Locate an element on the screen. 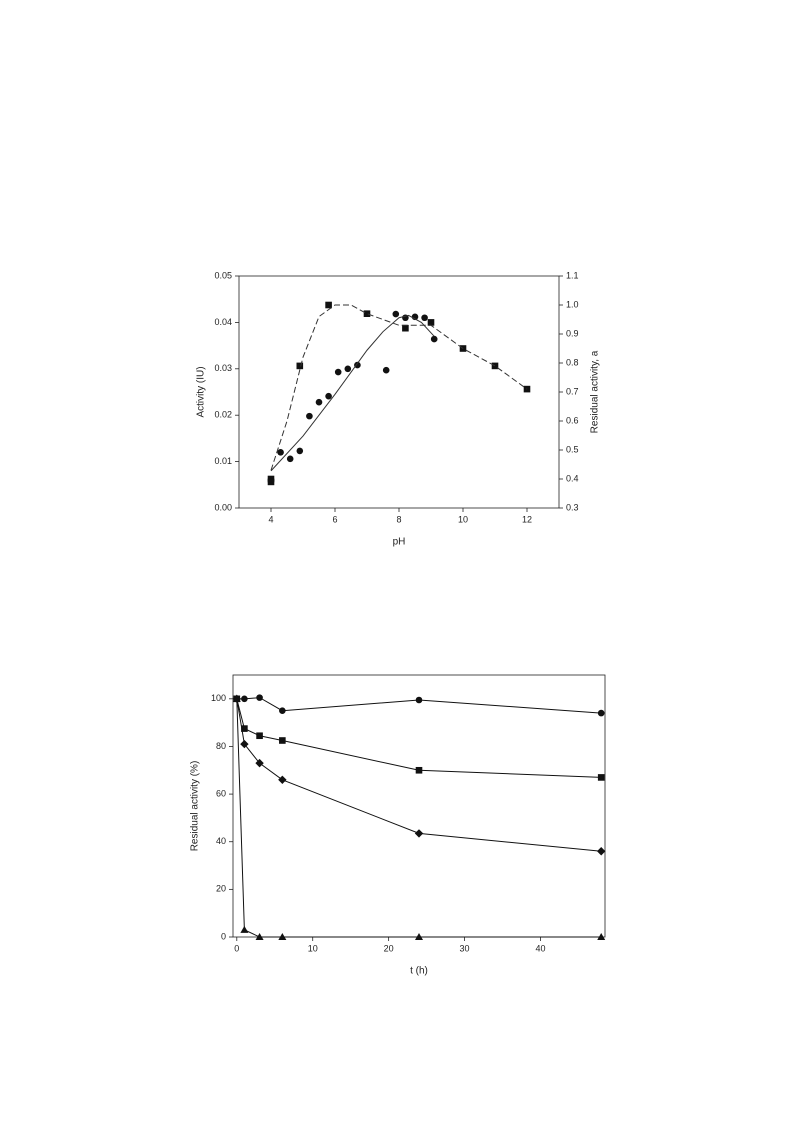 This screenshot has width=793, height=1123. x-tick-label: 8 is located at coordinates (398, 519).